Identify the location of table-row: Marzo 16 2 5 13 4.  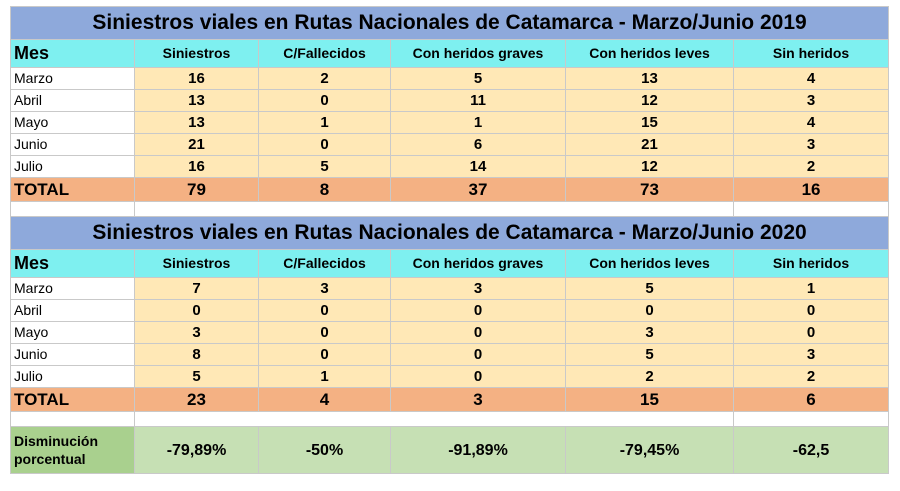
(450, 78).